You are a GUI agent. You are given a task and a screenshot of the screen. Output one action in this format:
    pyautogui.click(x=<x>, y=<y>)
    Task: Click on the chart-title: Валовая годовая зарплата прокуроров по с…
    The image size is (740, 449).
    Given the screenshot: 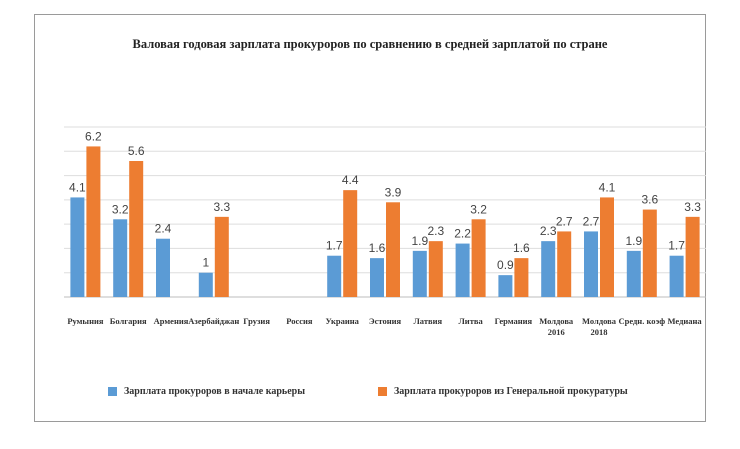 What is the action you would take?
    pyautogui.click(x=370, y=44)
    